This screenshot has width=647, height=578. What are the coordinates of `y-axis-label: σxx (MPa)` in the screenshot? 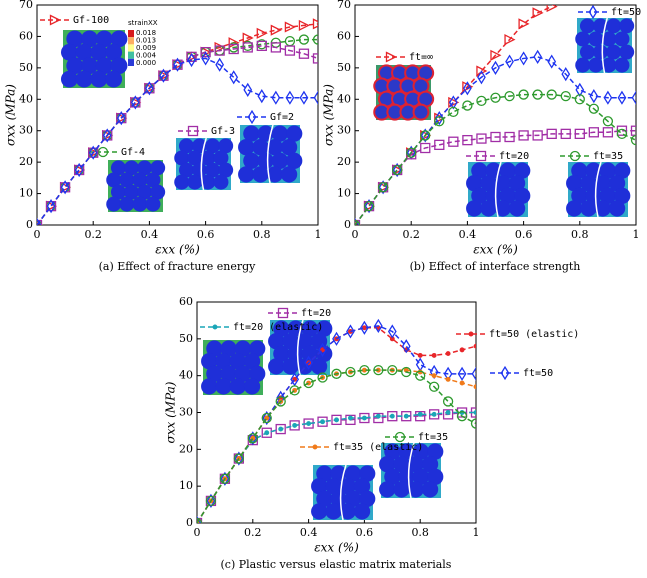 It's located at (11, 115).